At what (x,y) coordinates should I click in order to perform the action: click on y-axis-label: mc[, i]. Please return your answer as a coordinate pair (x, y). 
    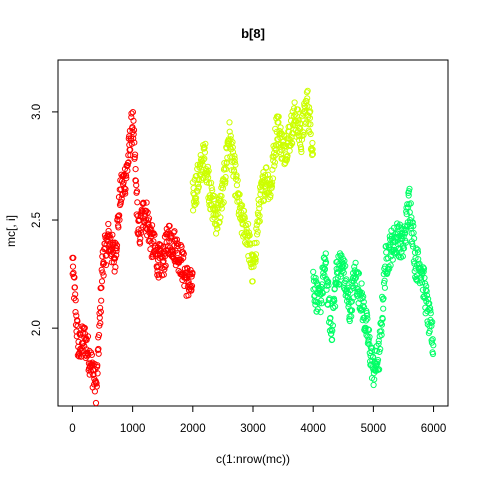
    Looking at the image, I should click on (11, 231).